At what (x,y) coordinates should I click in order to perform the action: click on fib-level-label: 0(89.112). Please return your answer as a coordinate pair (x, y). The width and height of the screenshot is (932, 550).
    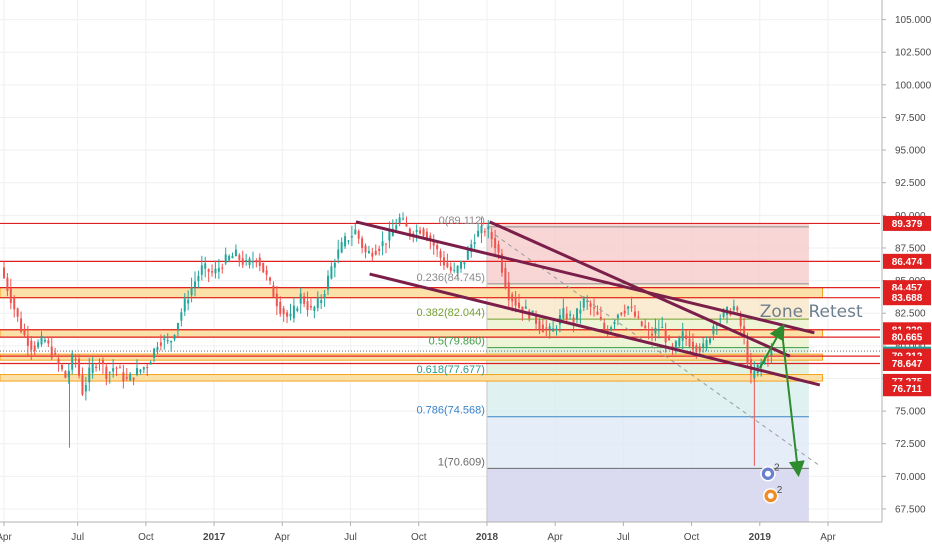
    Looking at the image, I should click on (462, 221).